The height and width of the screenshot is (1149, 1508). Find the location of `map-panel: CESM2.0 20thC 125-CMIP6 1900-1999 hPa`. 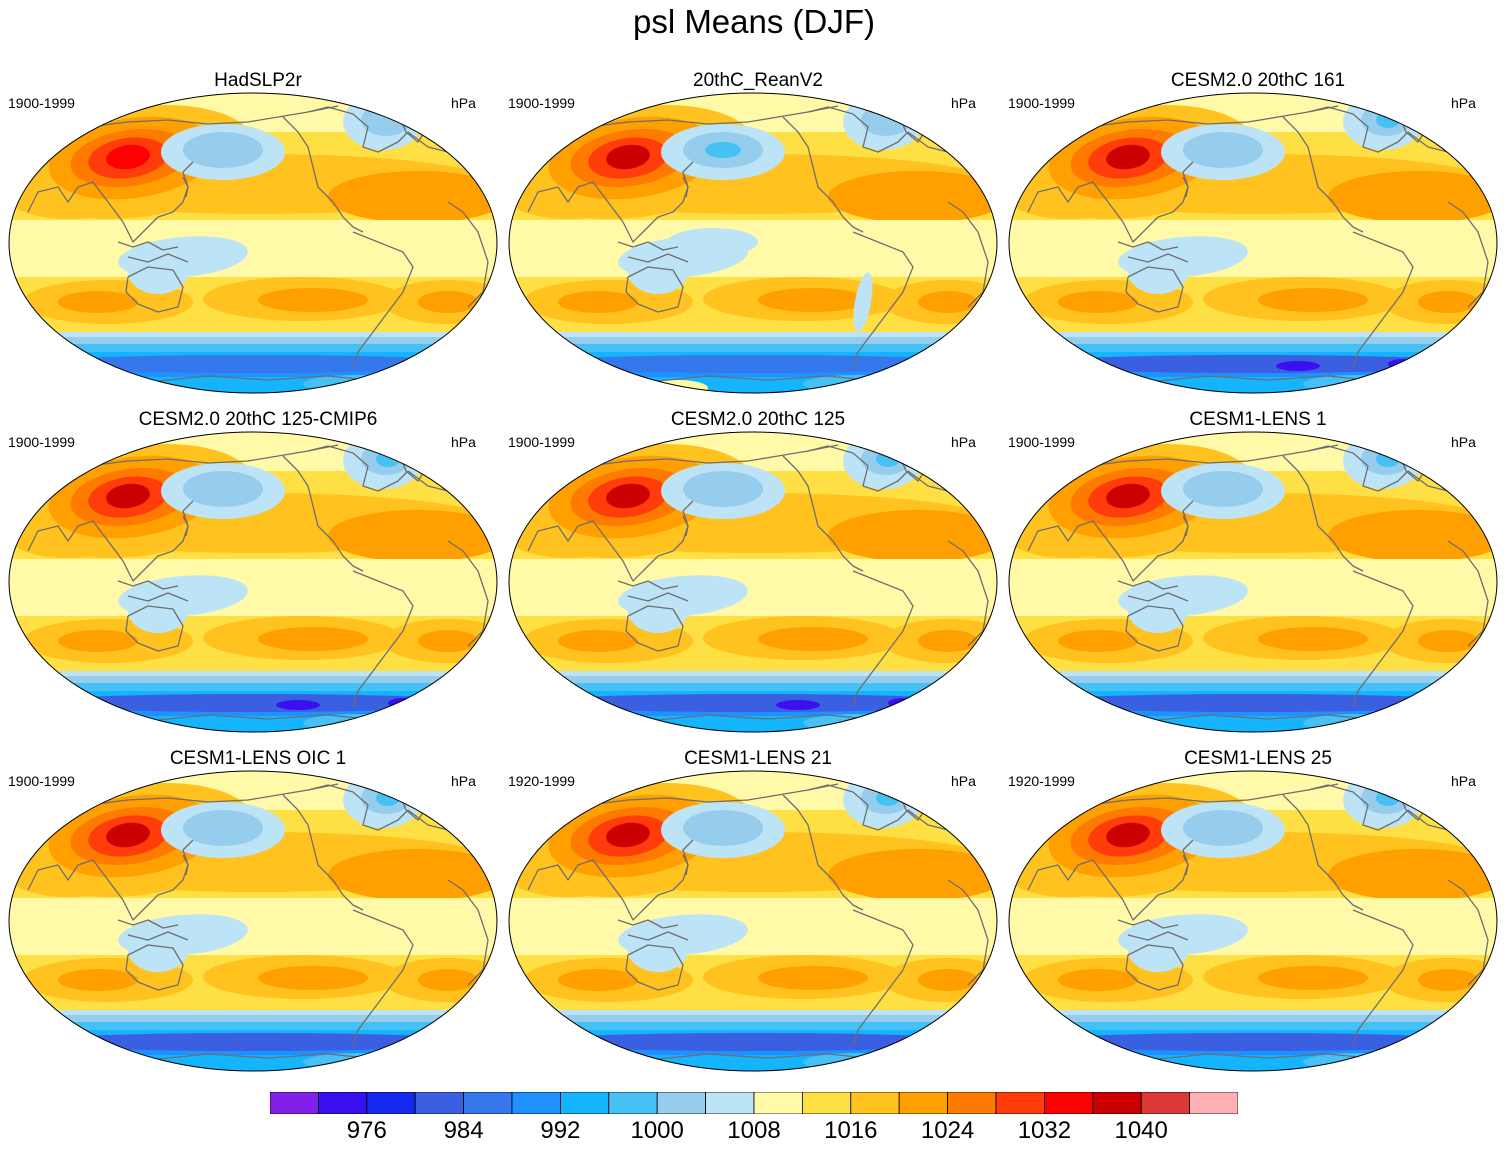

map-panel: CESM2.0 20thC 125-CMIP6 1900-1999 hPa is located at coordinates (258, 571).